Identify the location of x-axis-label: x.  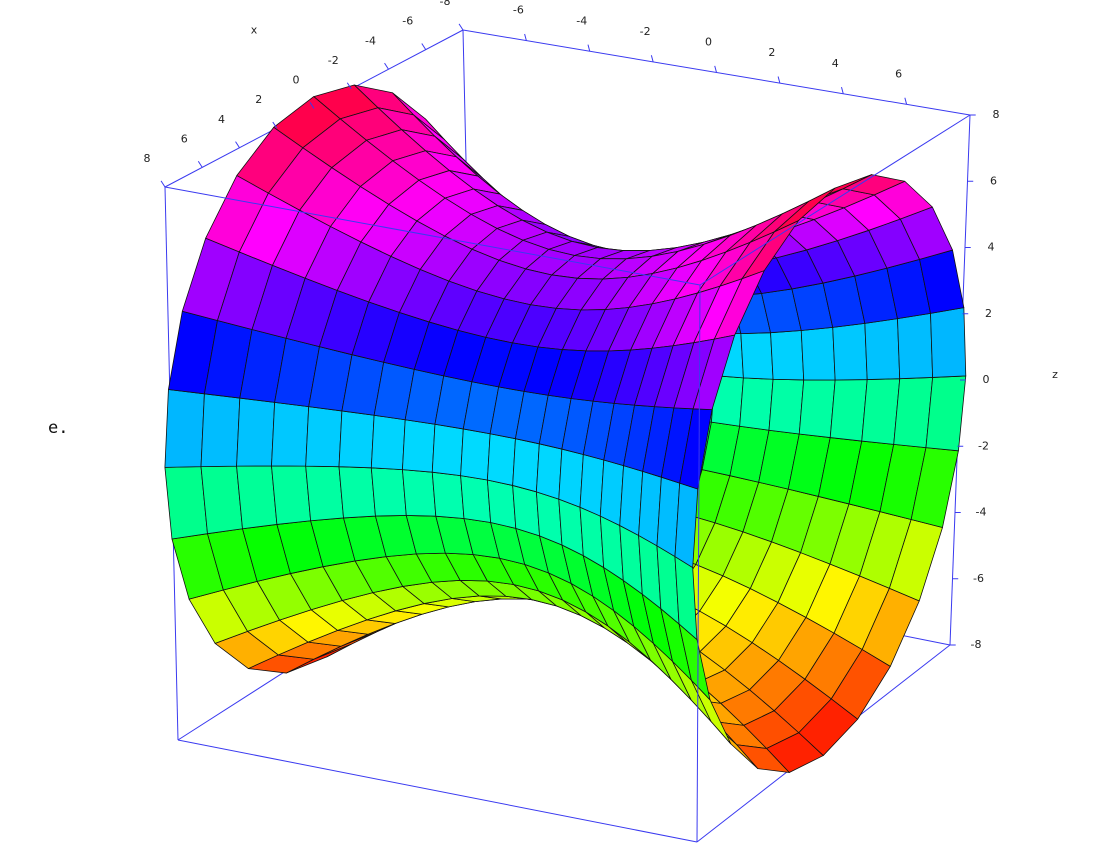
(254, 30).